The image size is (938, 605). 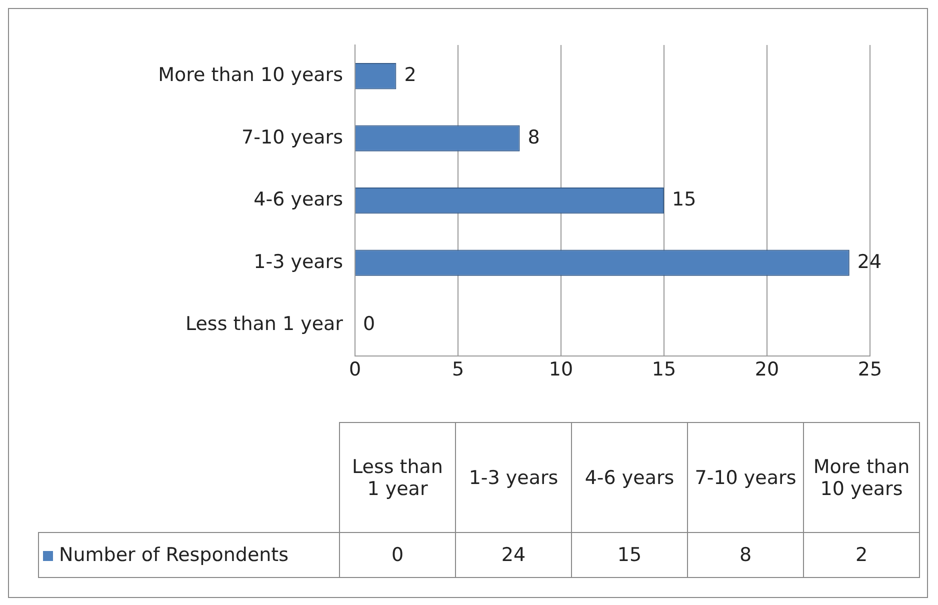 I want to click on category-label: 1-3 years, so click(x=514, y=477).